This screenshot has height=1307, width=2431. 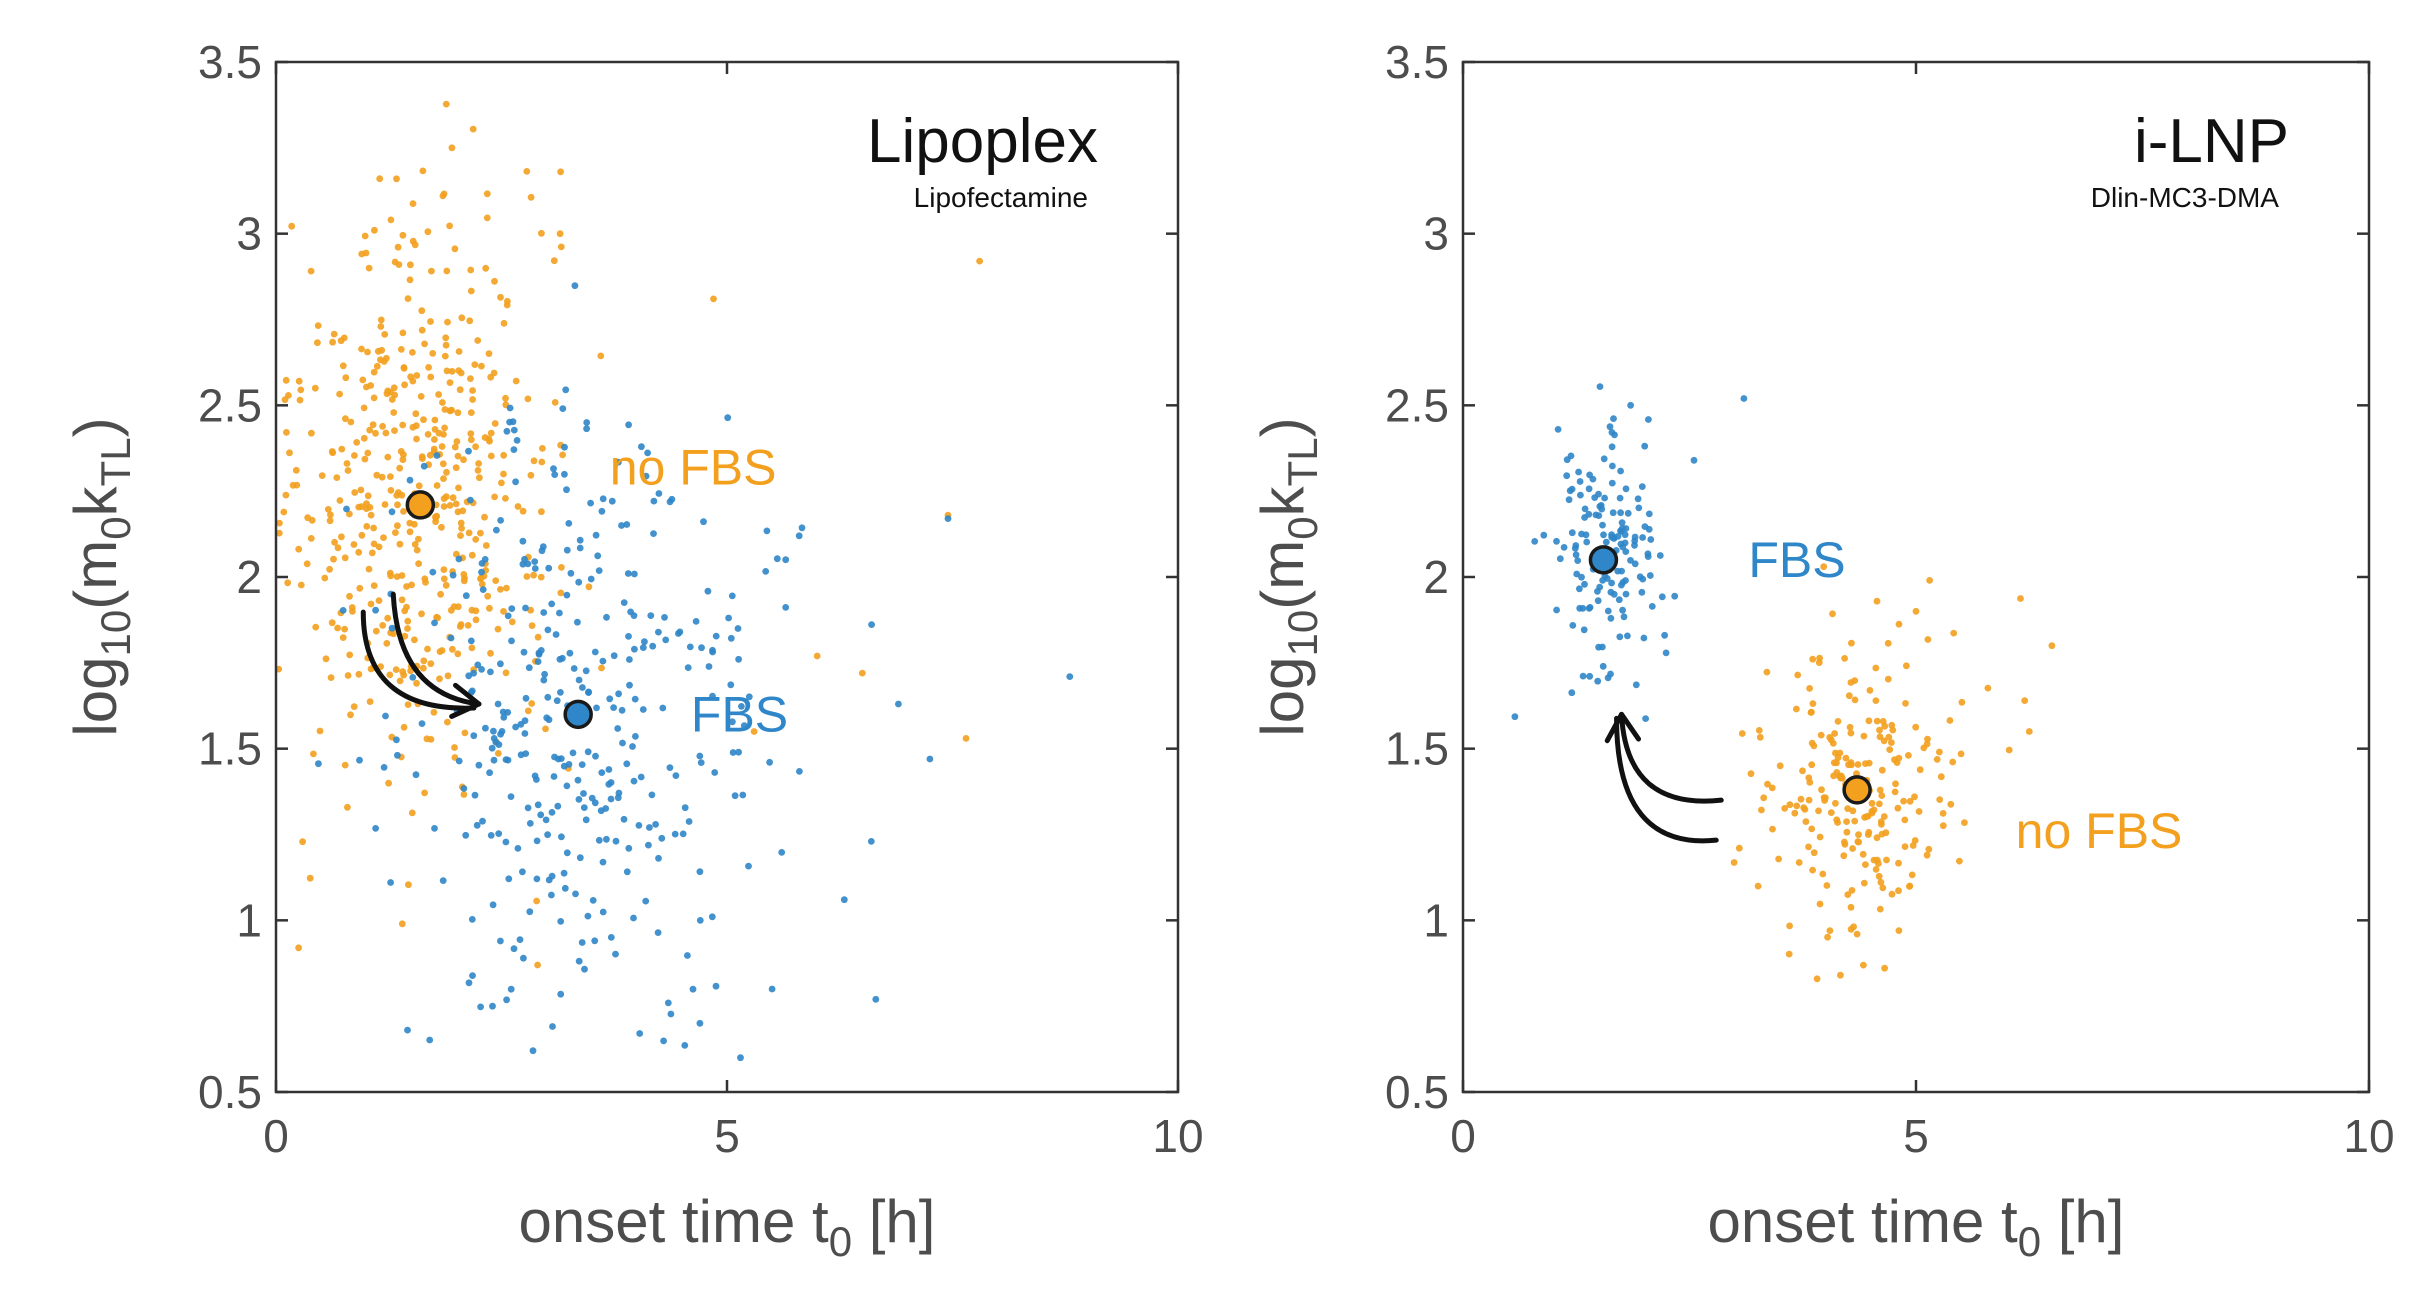 What do you see at coordinates (230, 405) in the screenshot?
I see `y-tick-label: 2.5` at bounding box center [230, 405].